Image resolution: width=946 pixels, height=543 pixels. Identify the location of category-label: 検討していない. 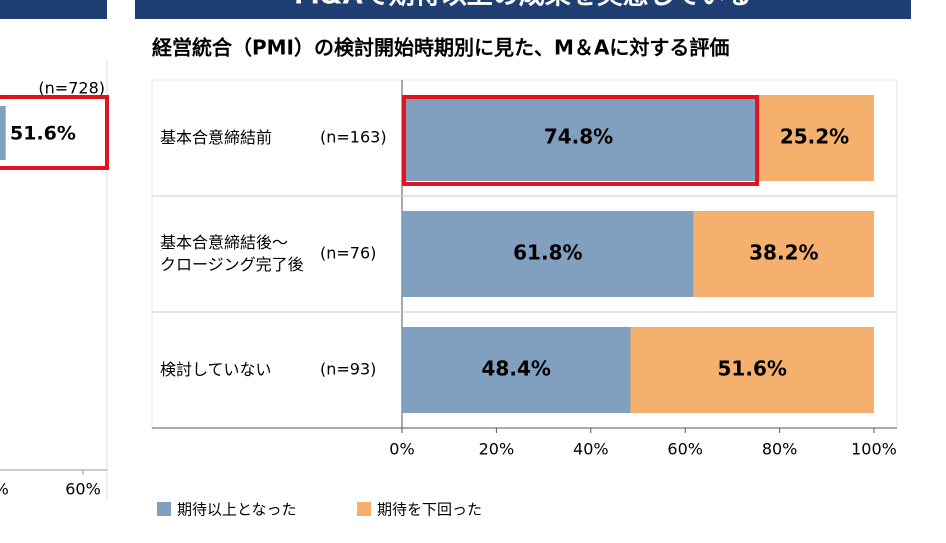
(216, 369).